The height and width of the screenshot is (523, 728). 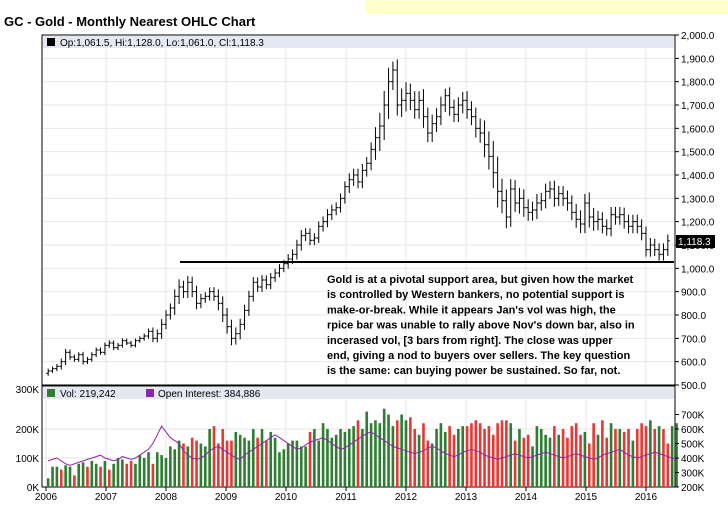 What do you see at coordinates (46, 497) in the screenshot?
I see `x-tick-label: 2006` at bounding box center [46, 497].